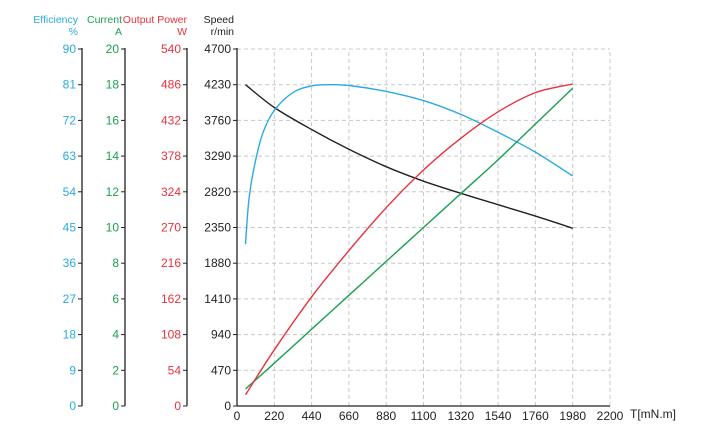 The width and height of the screenshot is (707, 433). Describe the element at coordinates (349, 416) in the screenshot. I see `x-tick-label: 660` at that location.